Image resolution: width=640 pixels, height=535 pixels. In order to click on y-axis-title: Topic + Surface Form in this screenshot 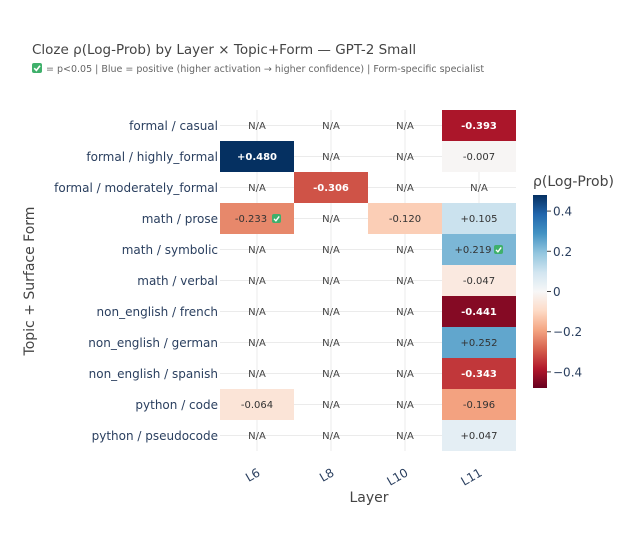, I will do `click(30, 282)`.